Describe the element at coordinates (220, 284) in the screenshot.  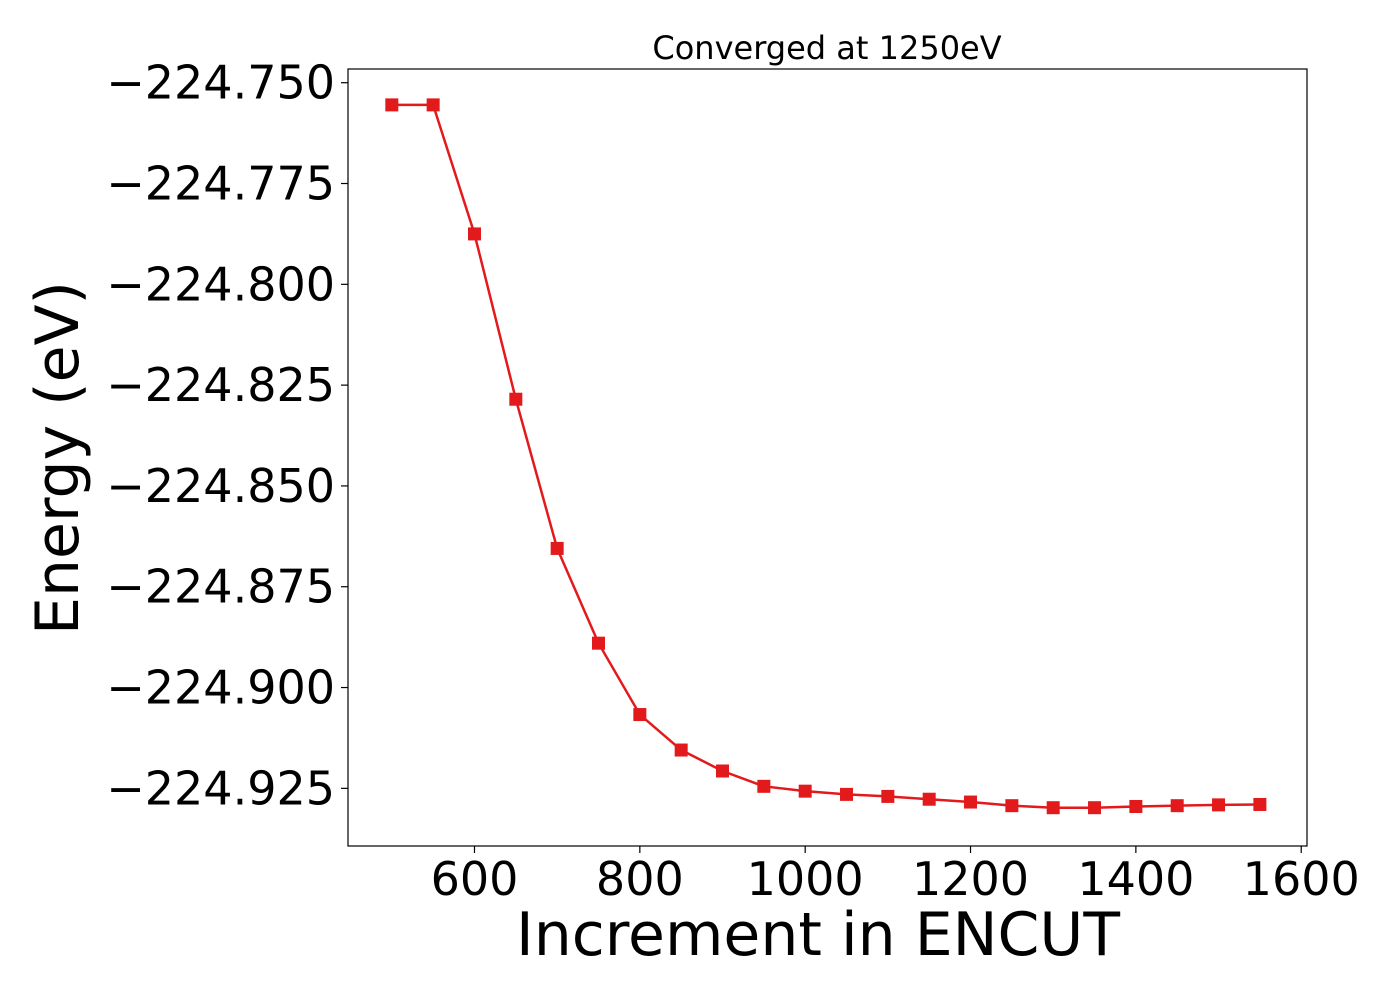
I see `y-tick-label: −224.800` at that location.